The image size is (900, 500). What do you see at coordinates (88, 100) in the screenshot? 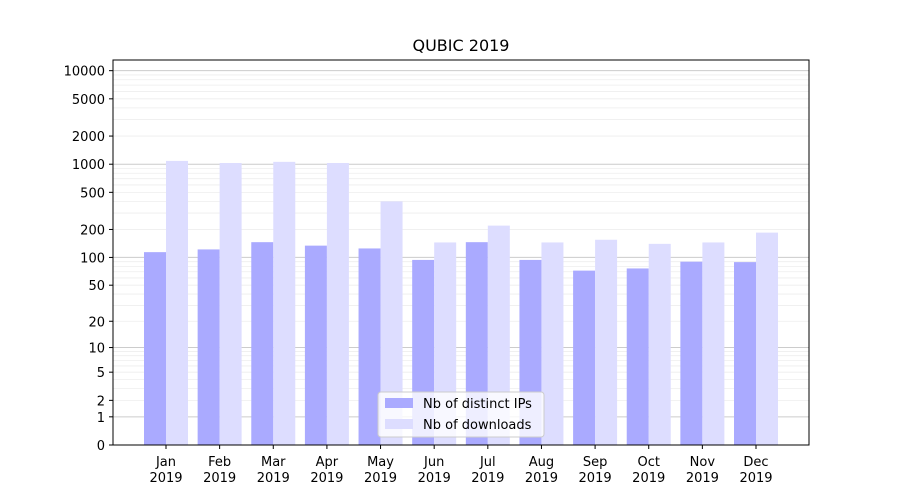
I see `y-tick-label: 5000` at bounding box center [88, 100].